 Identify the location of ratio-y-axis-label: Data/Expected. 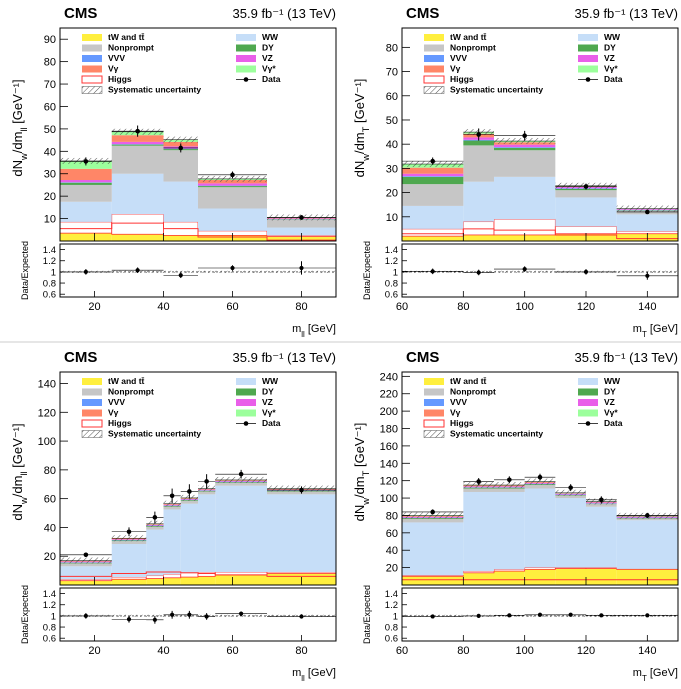
(25, 614).